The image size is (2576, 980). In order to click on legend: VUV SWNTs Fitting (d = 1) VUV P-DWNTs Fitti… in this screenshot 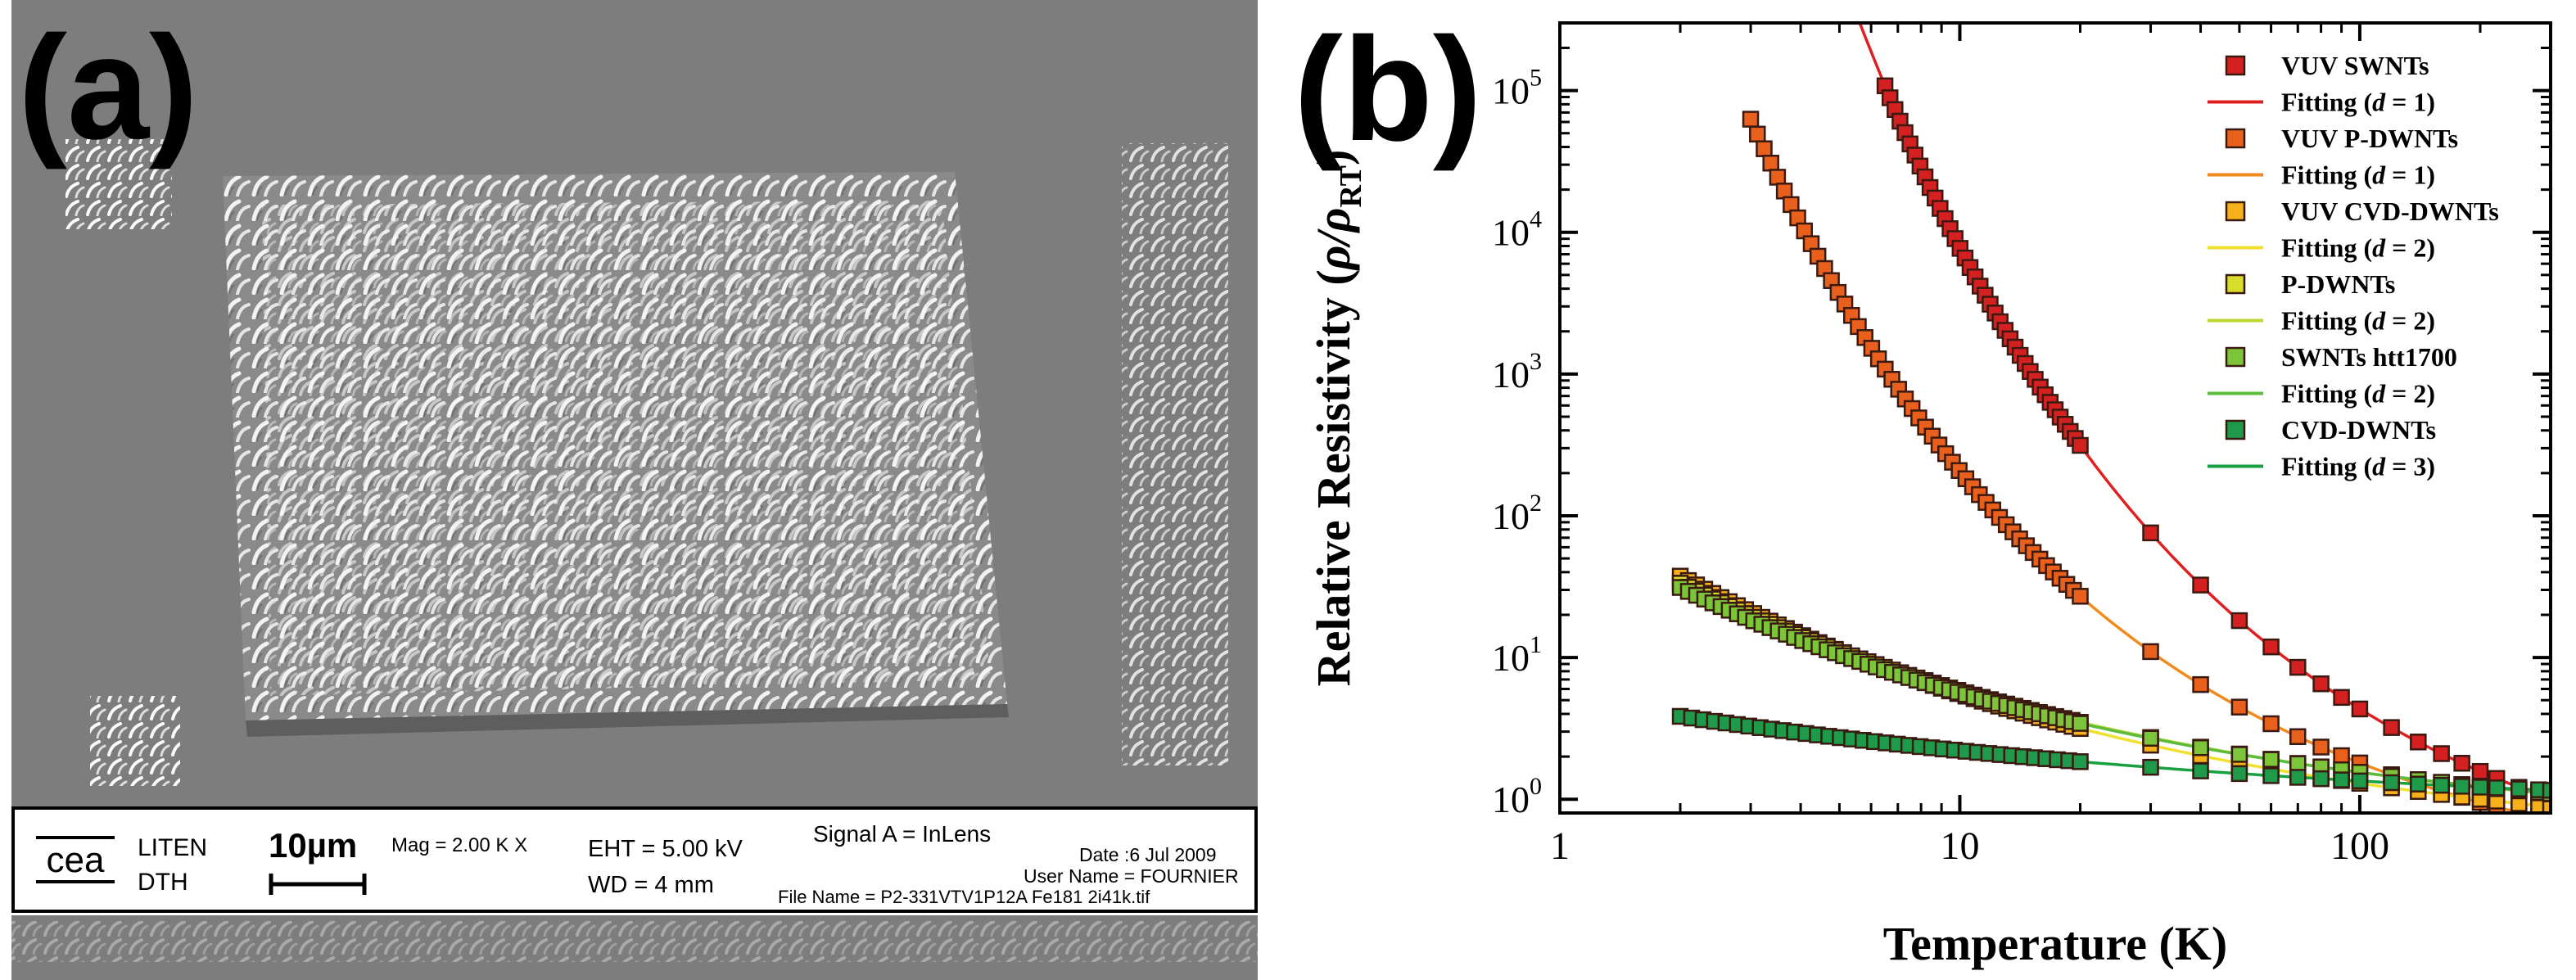, I will do `click(2353, 266)`.